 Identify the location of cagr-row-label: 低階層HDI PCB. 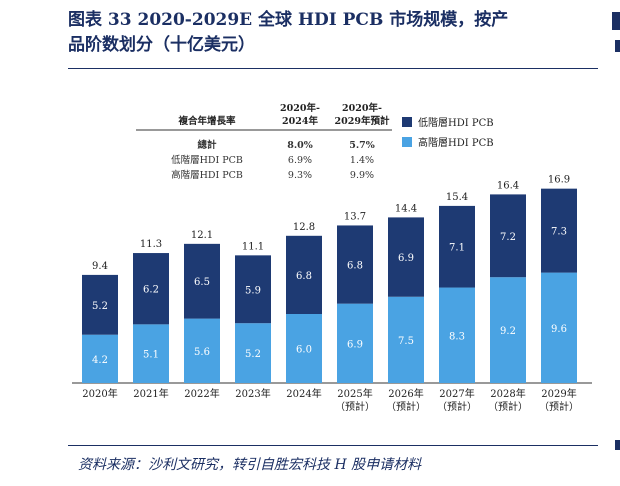
(207, 160).